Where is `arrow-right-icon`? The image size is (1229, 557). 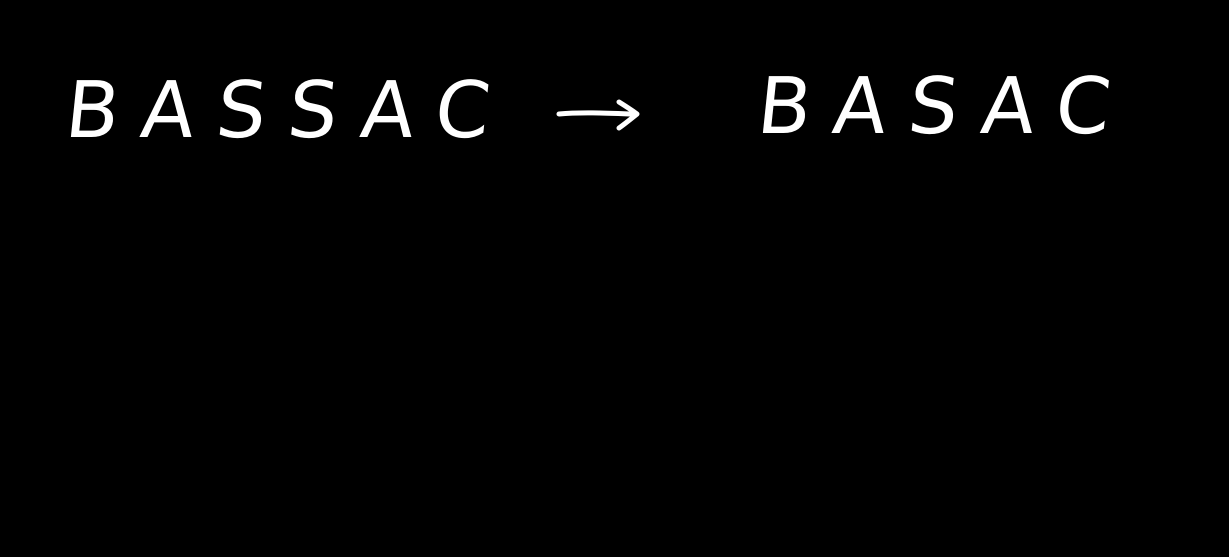 arrow-right-icon is located at coordinates (598, 115).